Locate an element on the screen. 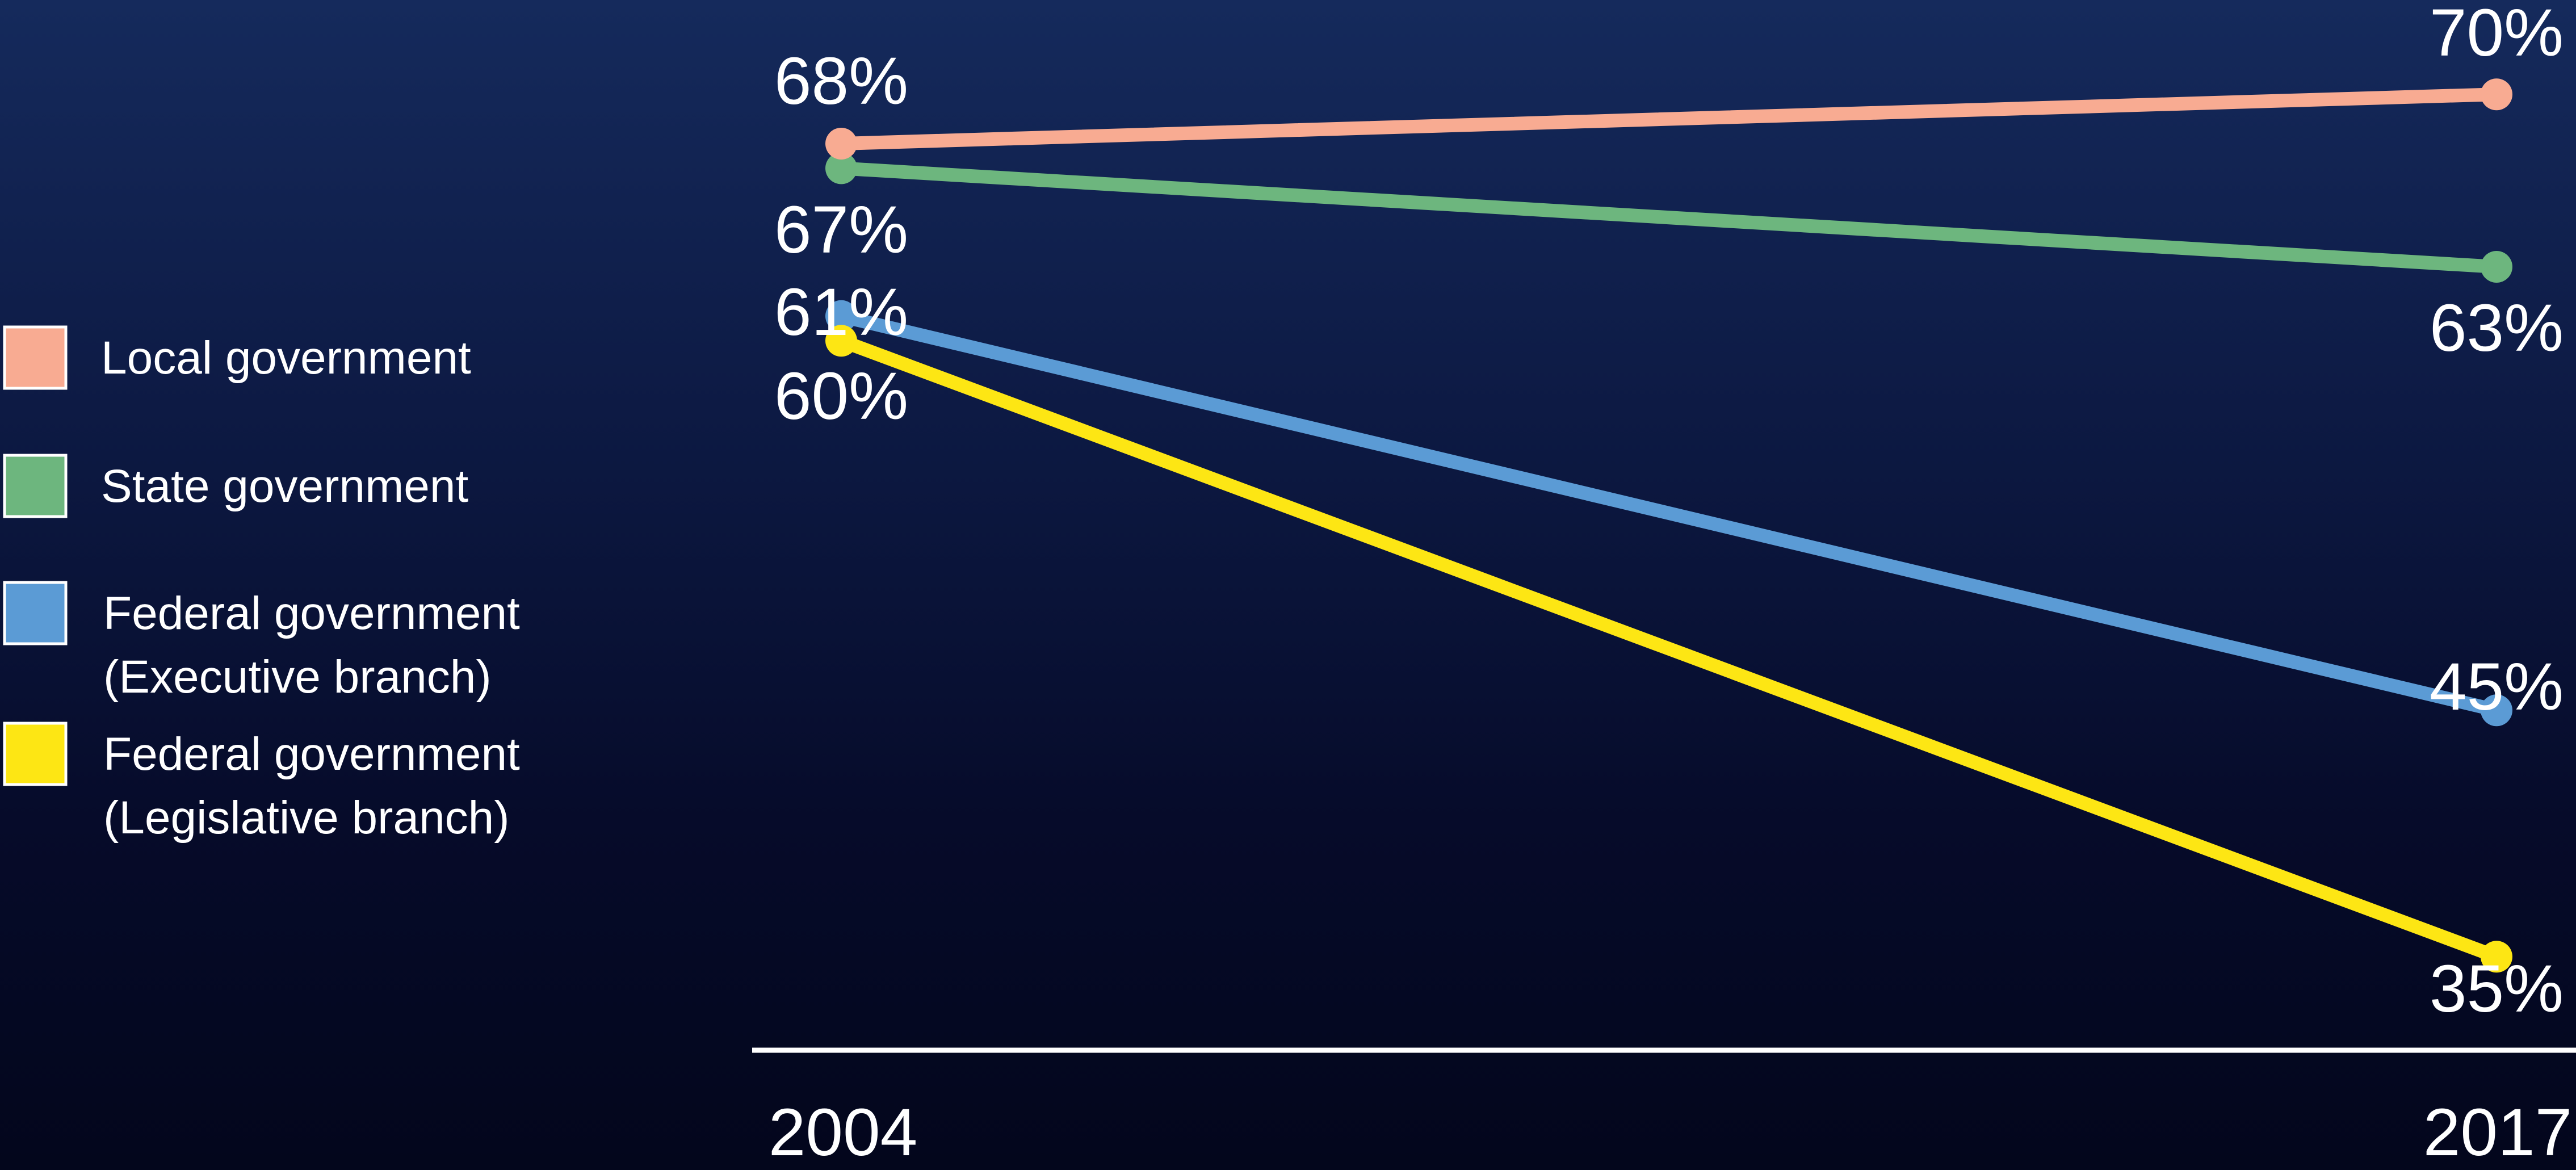 The height and width of the screenshot is (1170, 2576). data-point-legislative-2004 is located at coordinates (841, 341).